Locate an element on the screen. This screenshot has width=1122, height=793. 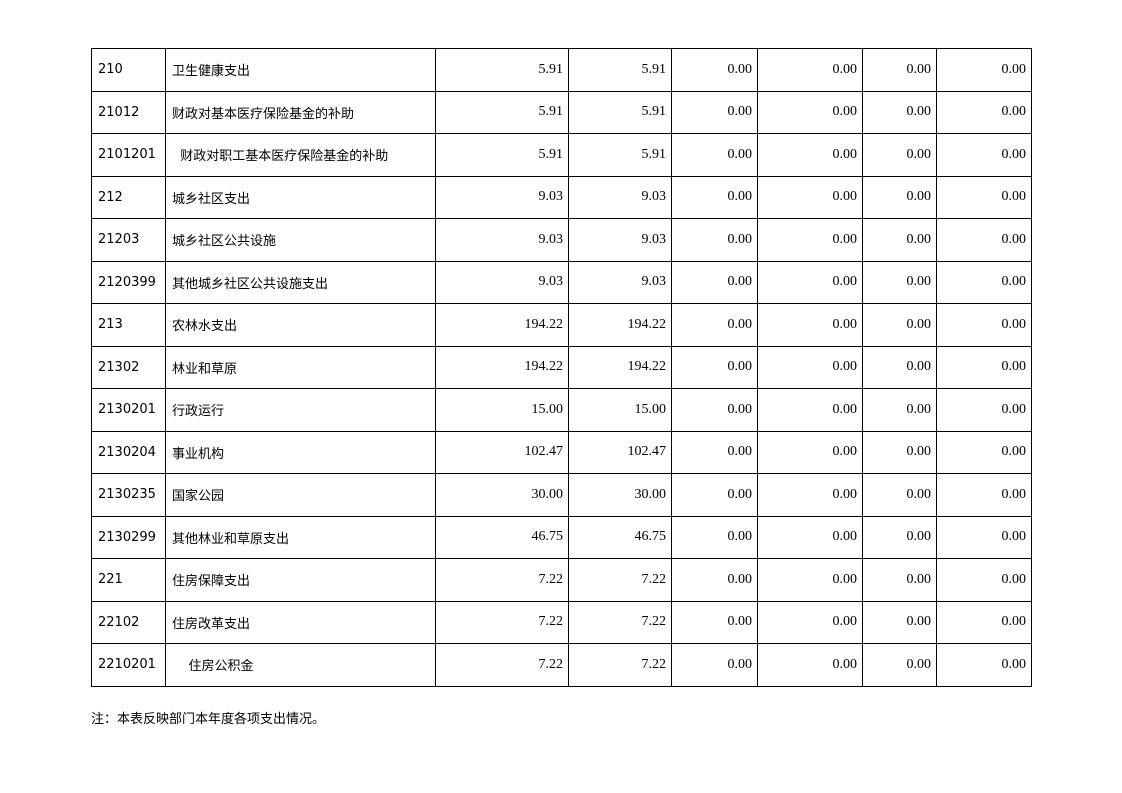
table-row: 213 农林水支出 194.22 194.22 0.00 0.00 0.00 0.00 is located at coordinates (561, 325).